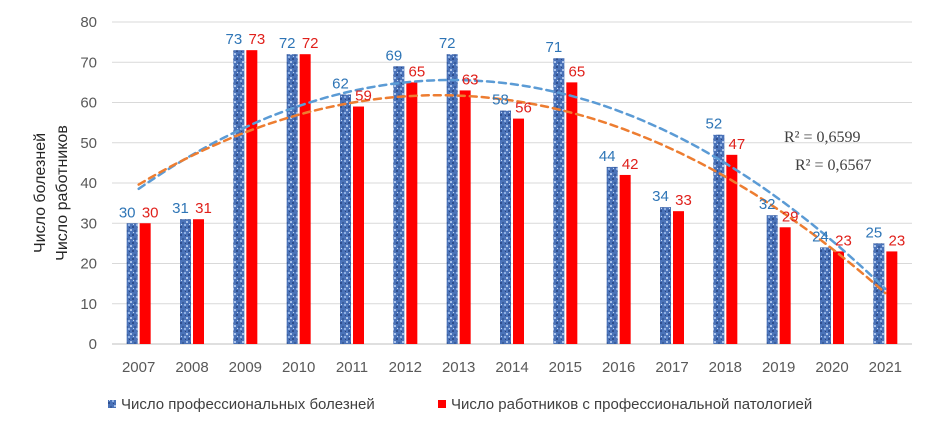 This screenshot has width=932, height=435. I want to click on x-tick-label: 2014, so click(511, 367).